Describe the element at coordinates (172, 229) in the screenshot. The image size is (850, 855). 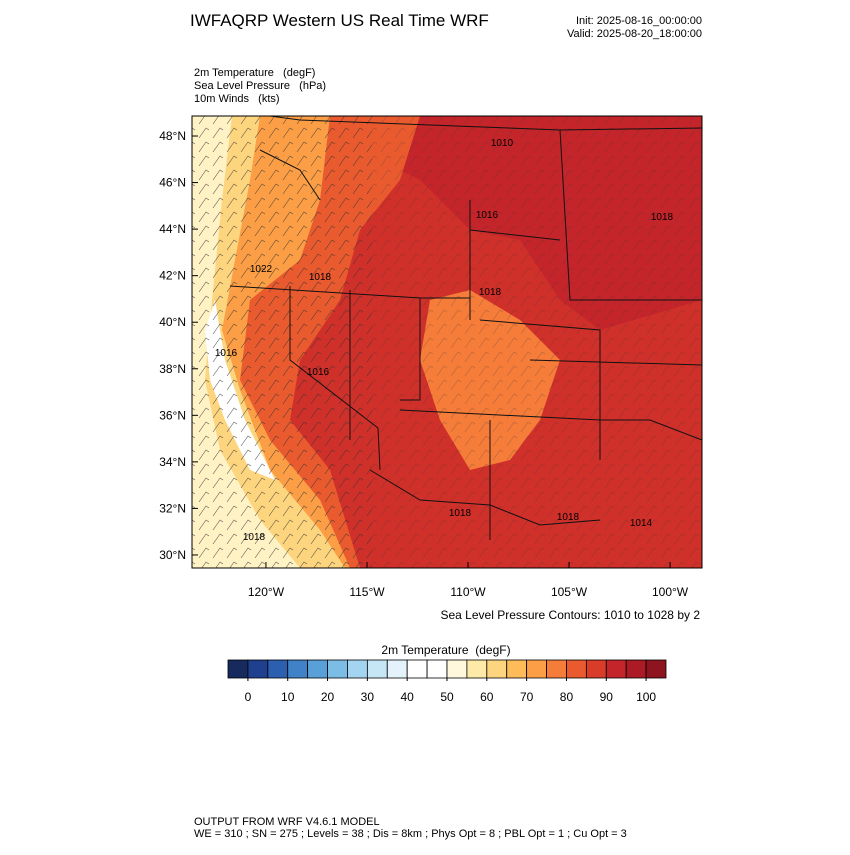
I see `y-tick-label: 44°N` at that location.